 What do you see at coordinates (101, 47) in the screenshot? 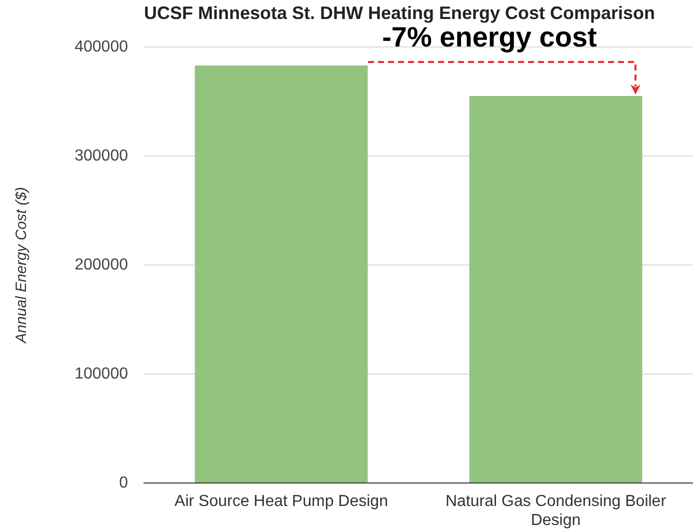
I see `y-tick-label: 400000` at bounding box center [101, 47].